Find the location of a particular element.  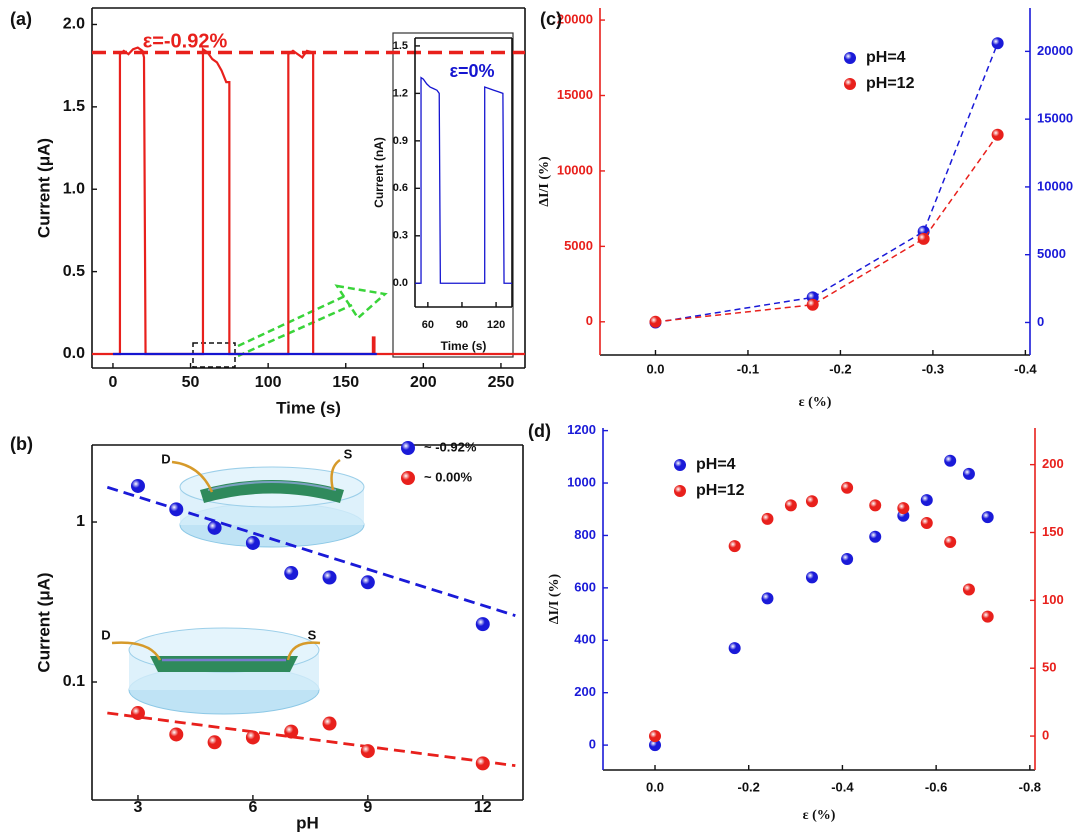

y-tick-label: 0.6 is located at coordinates (400, 188).